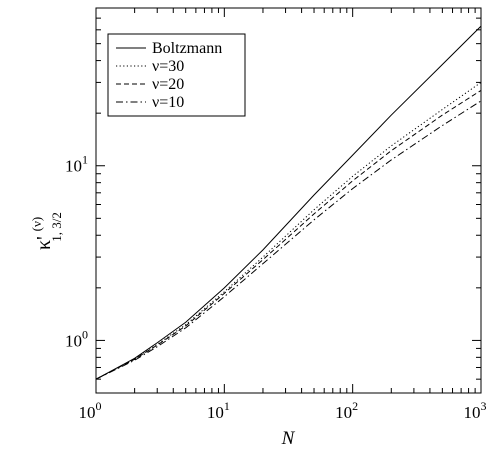  What do you see at coordinates (187, 48) in the screenshot?
I see `legend-label: Boltzmann` at bounding box center [187, 48].